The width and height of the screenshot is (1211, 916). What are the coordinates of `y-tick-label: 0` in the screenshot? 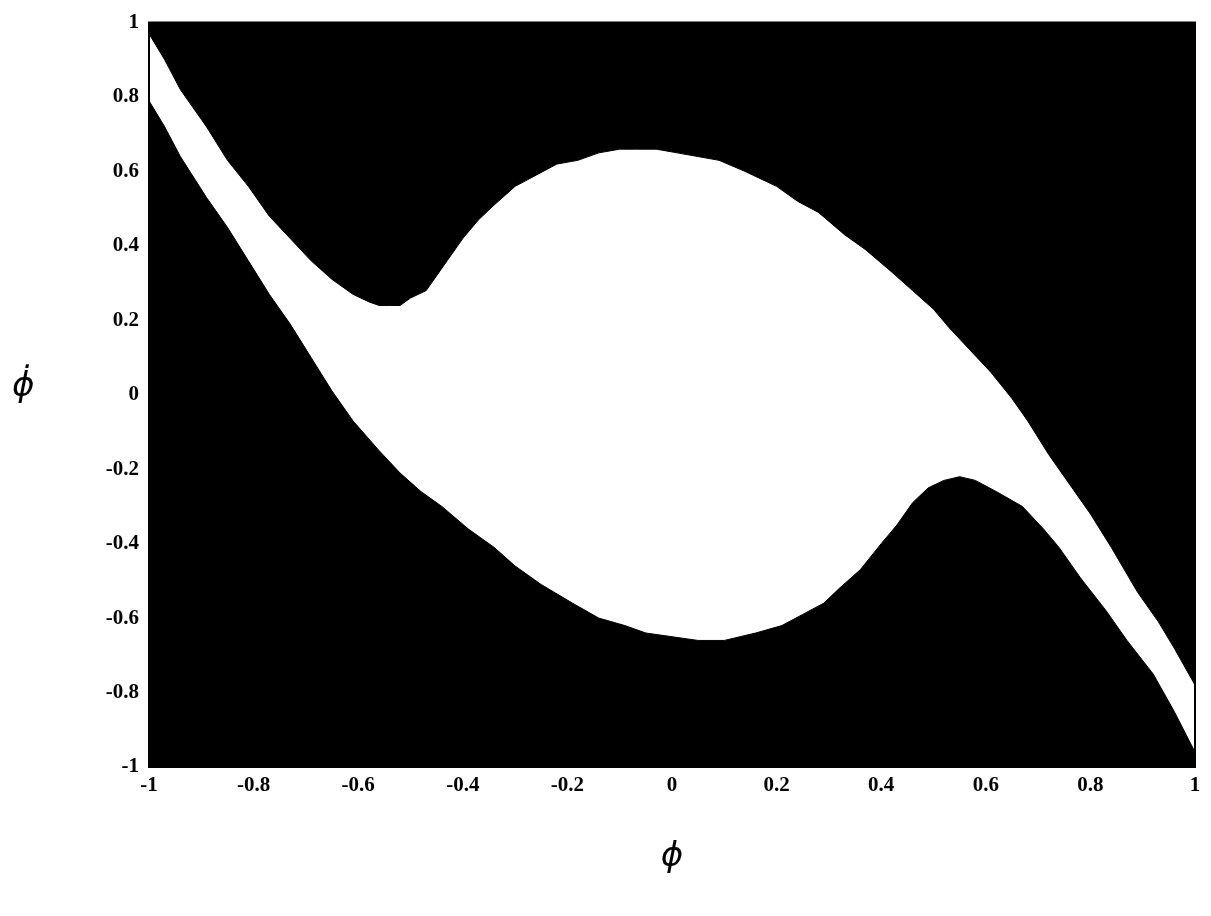 It's located at (133, 393).